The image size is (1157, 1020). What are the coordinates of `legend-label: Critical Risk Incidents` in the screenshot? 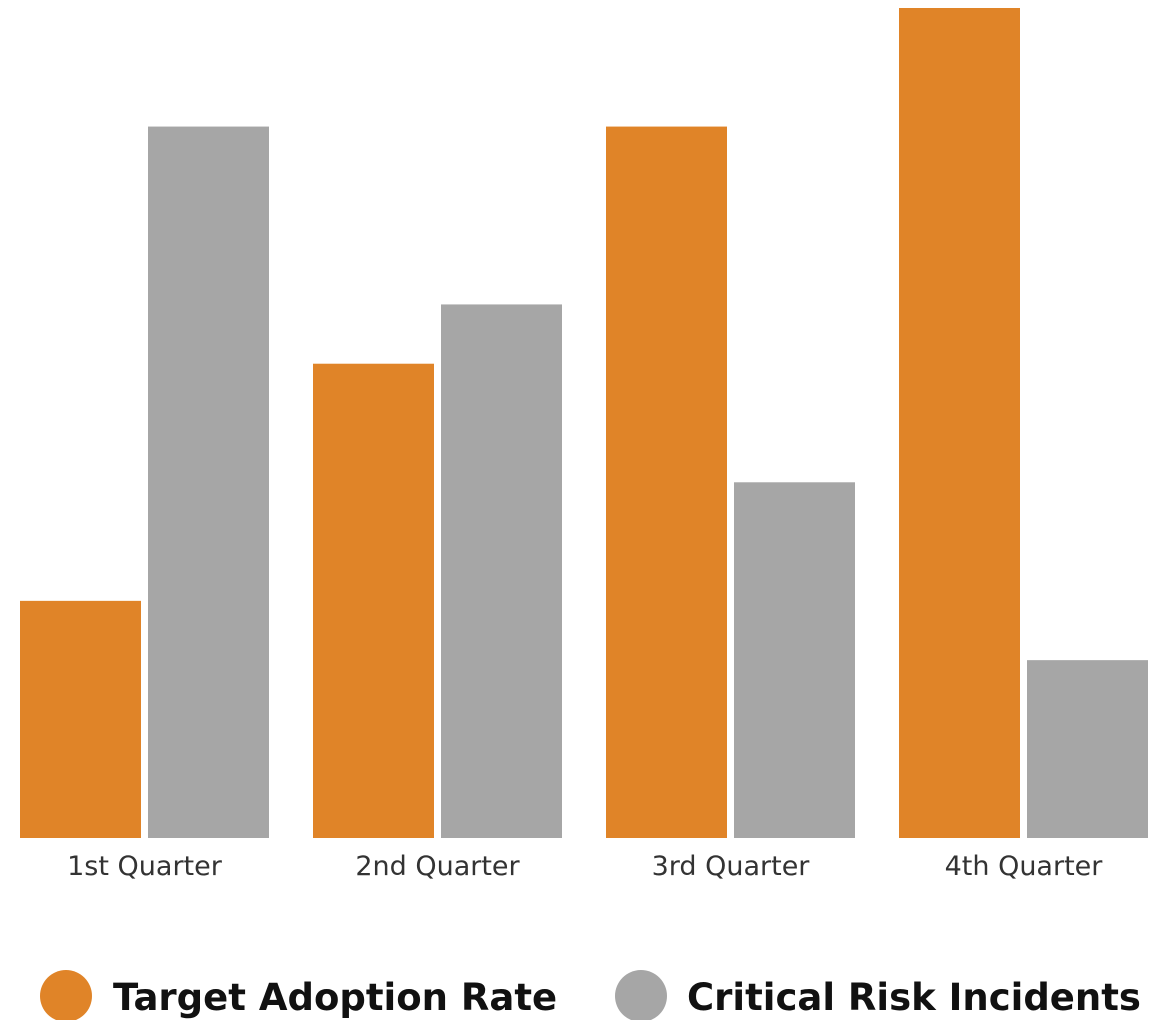 It's located at (914, 997).